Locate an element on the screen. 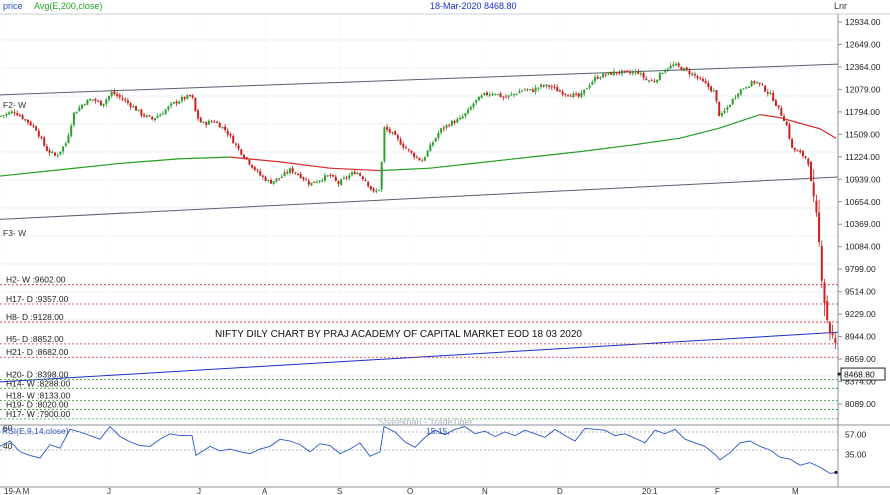  ema200-line is located at coordinates (418, 145).